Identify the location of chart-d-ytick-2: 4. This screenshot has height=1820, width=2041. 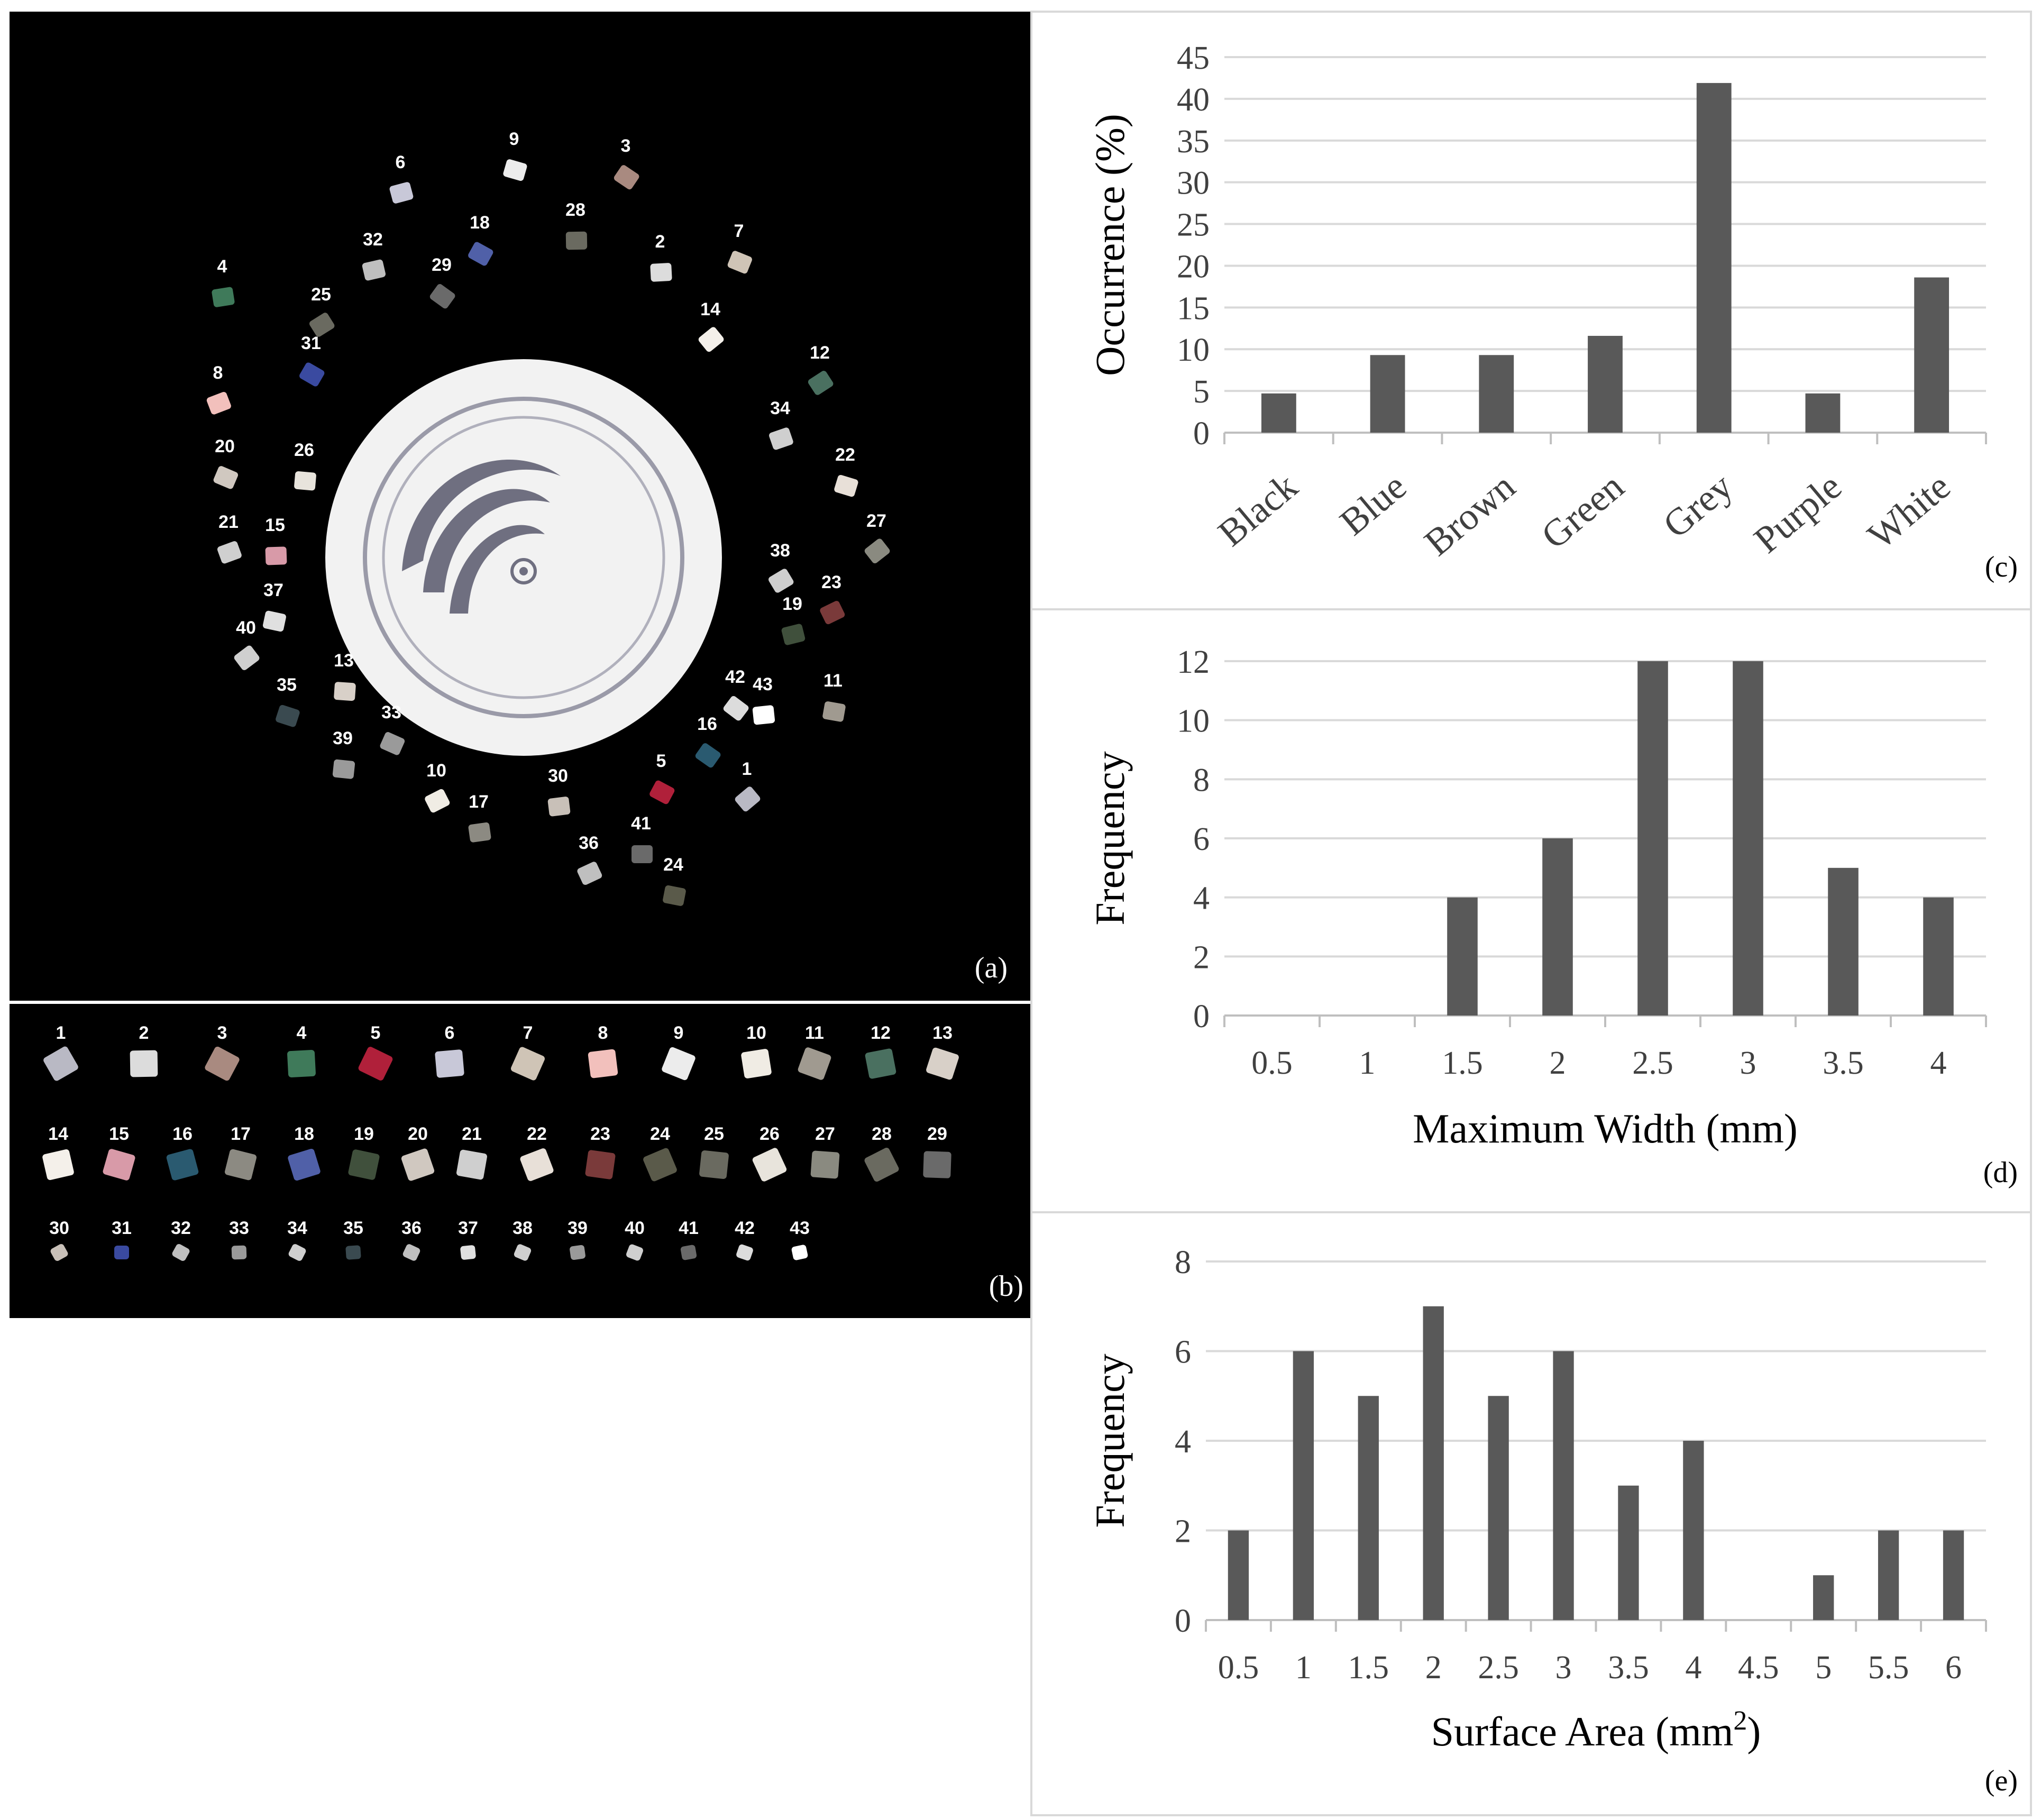
(1201, 899).